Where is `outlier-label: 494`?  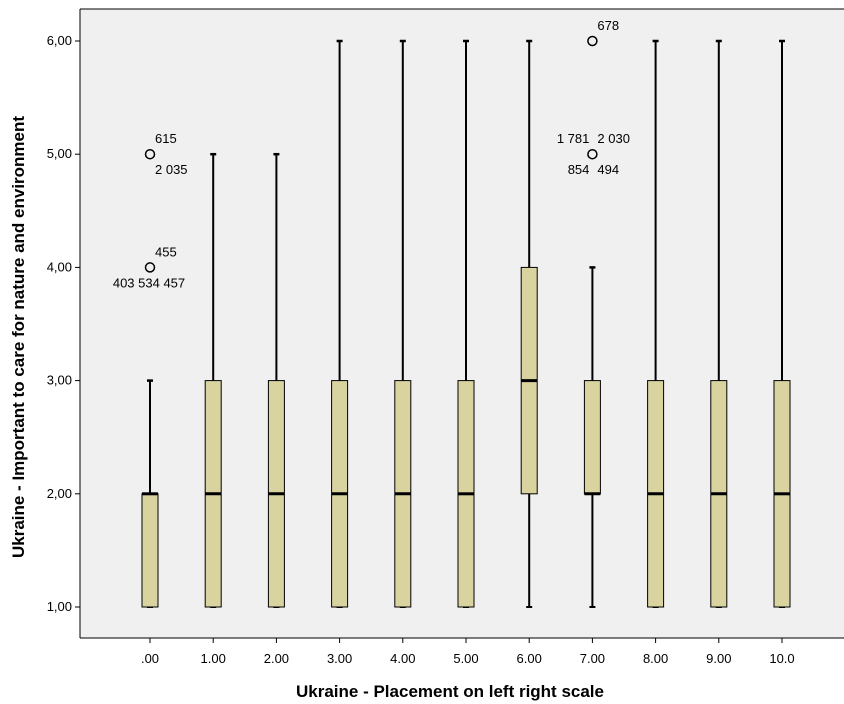 outlier-label: 494 is located at coordinates (608, 169).